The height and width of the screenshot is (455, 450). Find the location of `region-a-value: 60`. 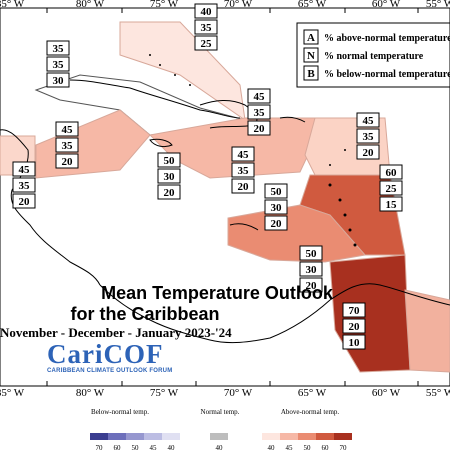

region-a-value: 60 is located at coordinates (392, 173).